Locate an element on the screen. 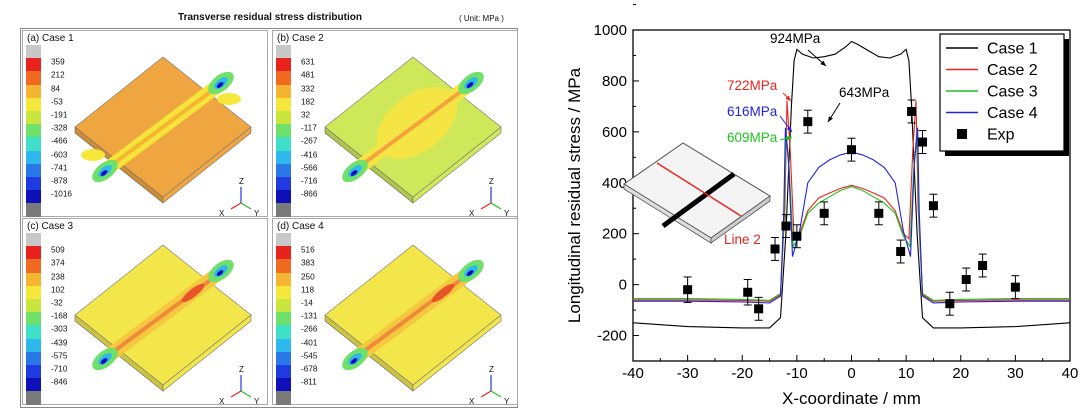 This screenshot has height=413, width=1080. colorbar-tick-label: 631 is located at coordinates (308, 62).